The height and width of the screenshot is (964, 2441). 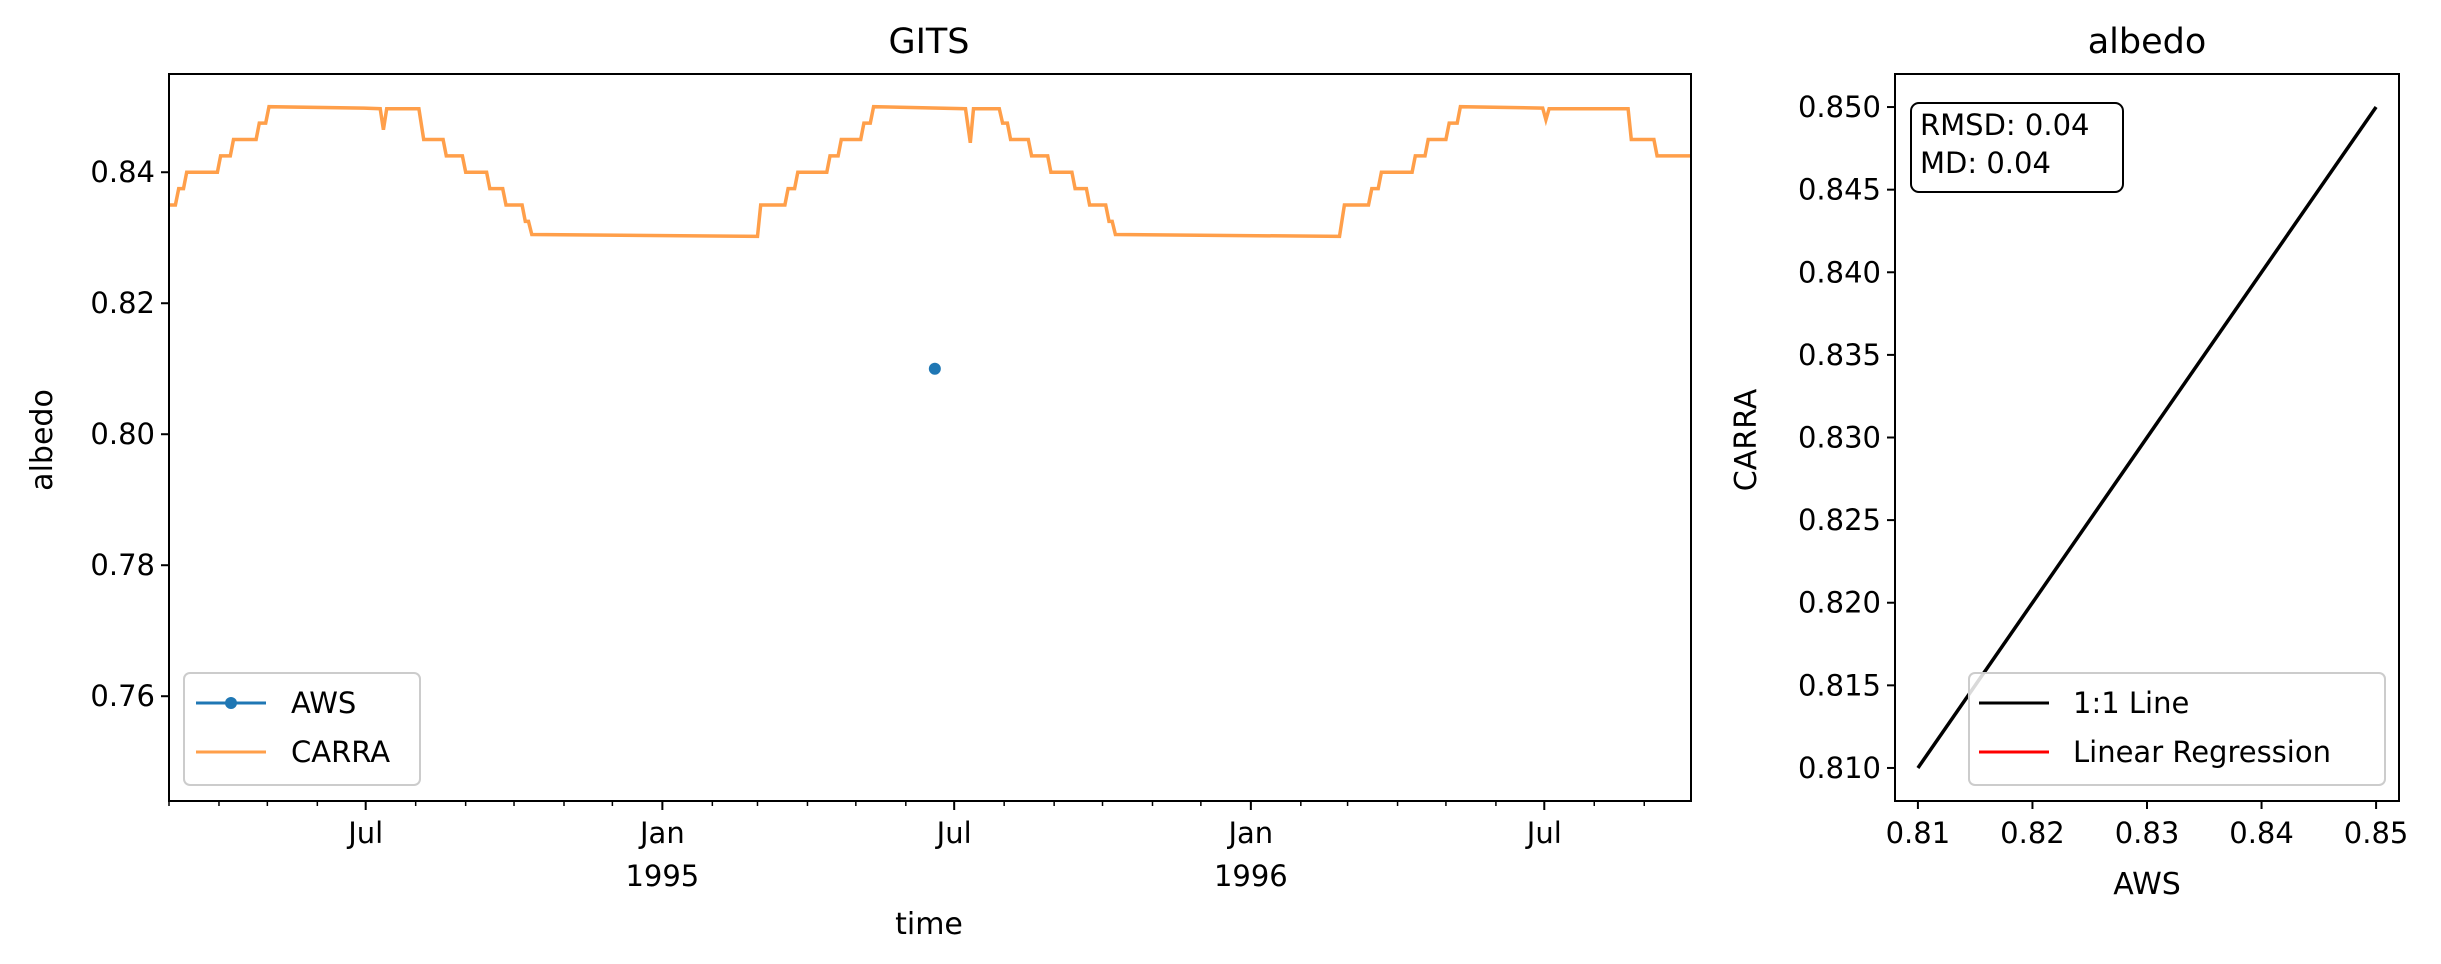 I want to click on y-tick-label: 0.830, so click(x=1839, y=438).